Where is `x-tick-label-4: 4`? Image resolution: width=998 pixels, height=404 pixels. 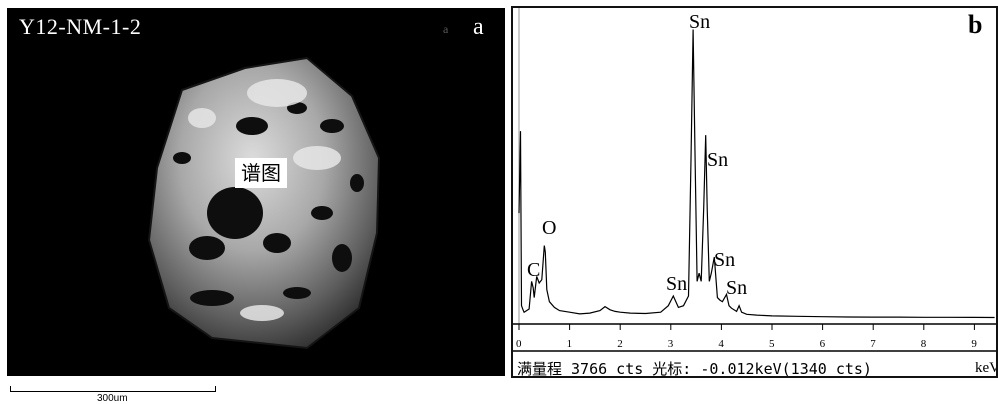 x-tick-label-4: 4 is located at coordinates (721, 344).